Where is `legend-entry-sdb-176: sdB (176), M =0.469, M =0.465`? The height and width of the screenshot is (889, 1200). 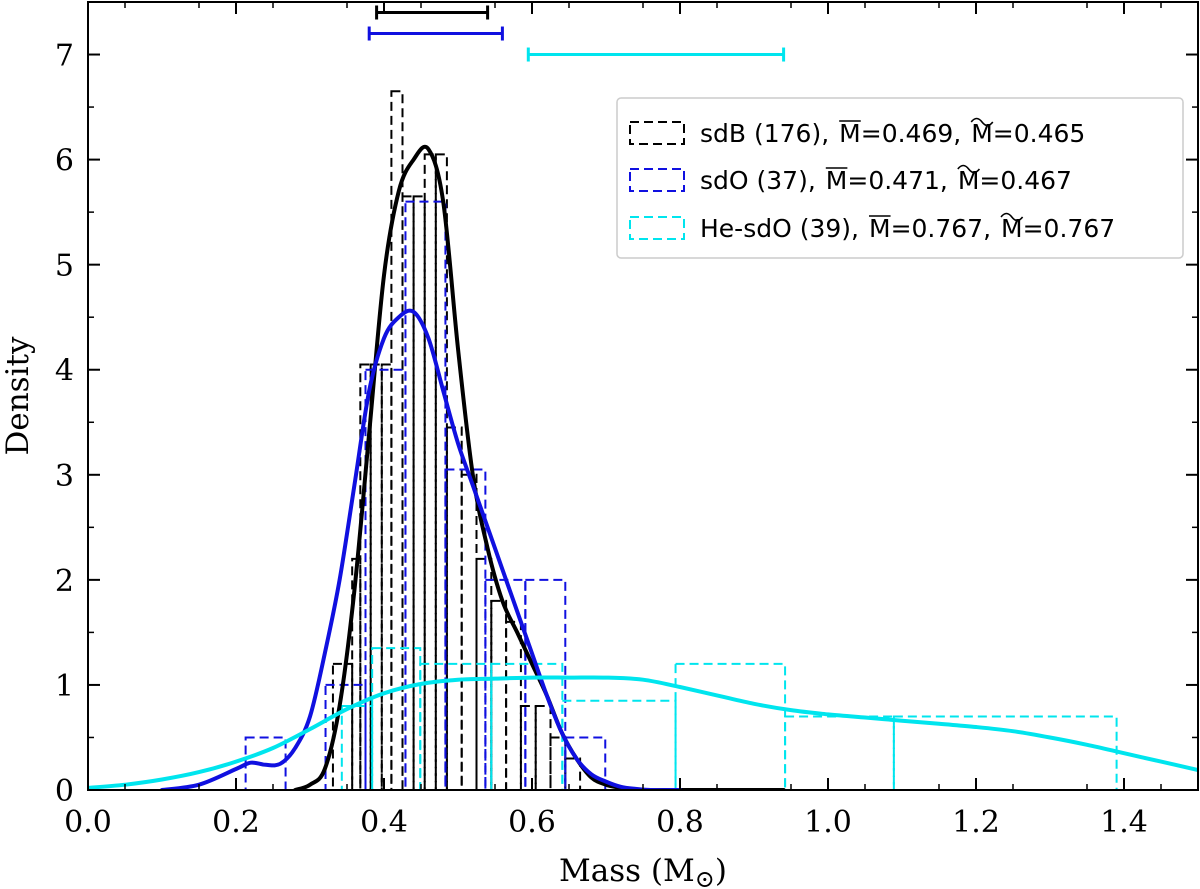 legend-entry-sdb-176: sdB (176), M =0.469, M =0.465 is located at coordinates (857, 132).